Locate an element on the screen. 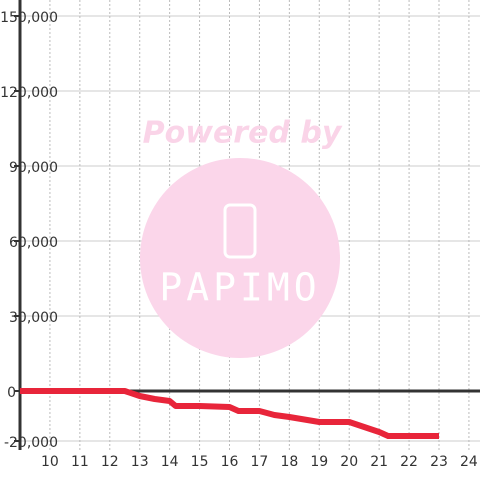  watermark-brand: PAPIMO is located at coordinates (239, 288).